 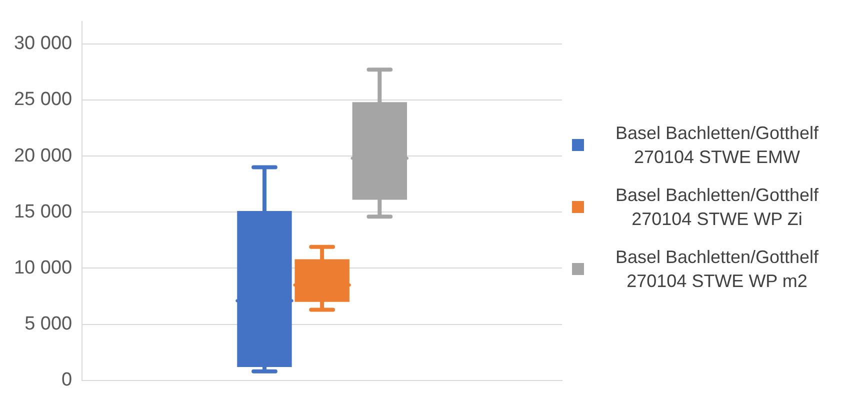 I want to click on y-tick-label: 0, so click(x=67, y=380).